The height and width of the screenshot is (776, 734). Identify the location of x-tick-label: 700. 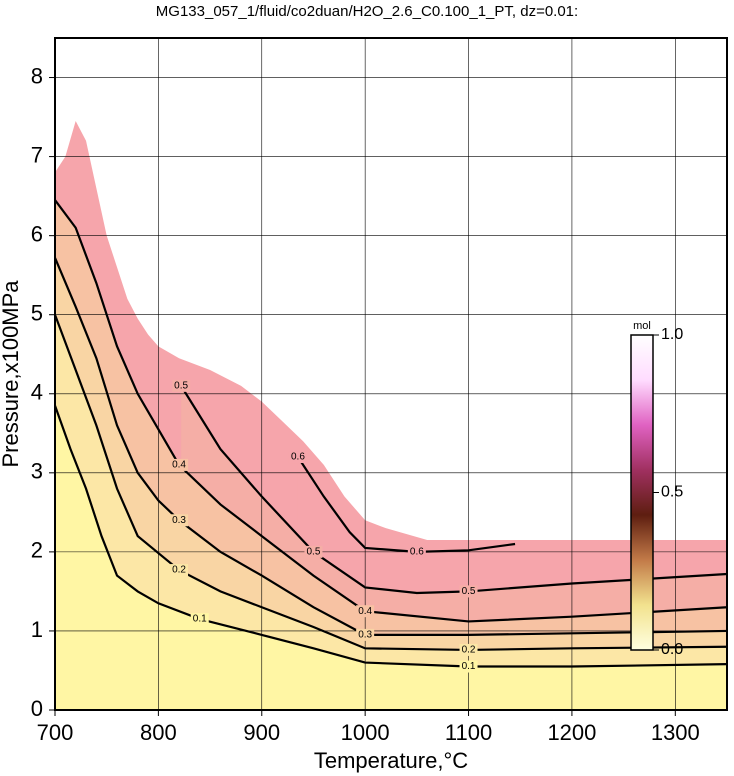
(55, 732).